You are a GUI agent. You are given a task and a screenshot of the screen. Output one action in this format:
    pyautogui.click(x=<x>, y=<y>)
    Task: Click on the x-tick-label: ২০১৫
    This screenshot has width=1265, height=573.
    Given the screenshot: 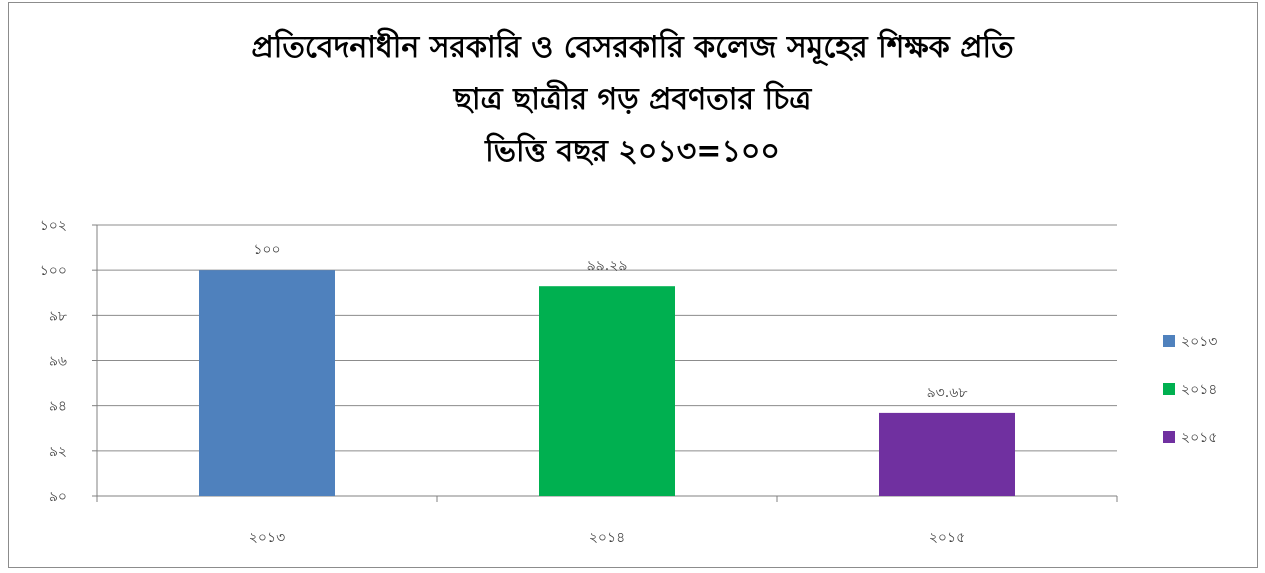 What is the action you would take?
    pyautogui.click(x=947, y=538)
    